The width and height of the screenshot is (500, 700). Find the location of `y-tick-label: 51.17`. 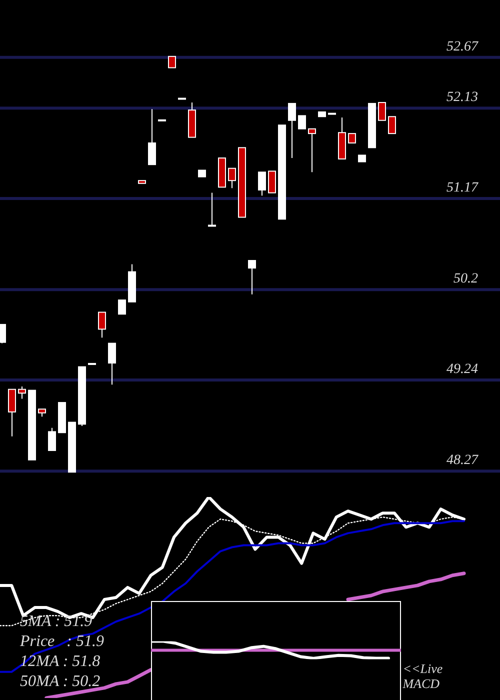

y-tick-label: 51.17 is located at coordinates (462, 188).